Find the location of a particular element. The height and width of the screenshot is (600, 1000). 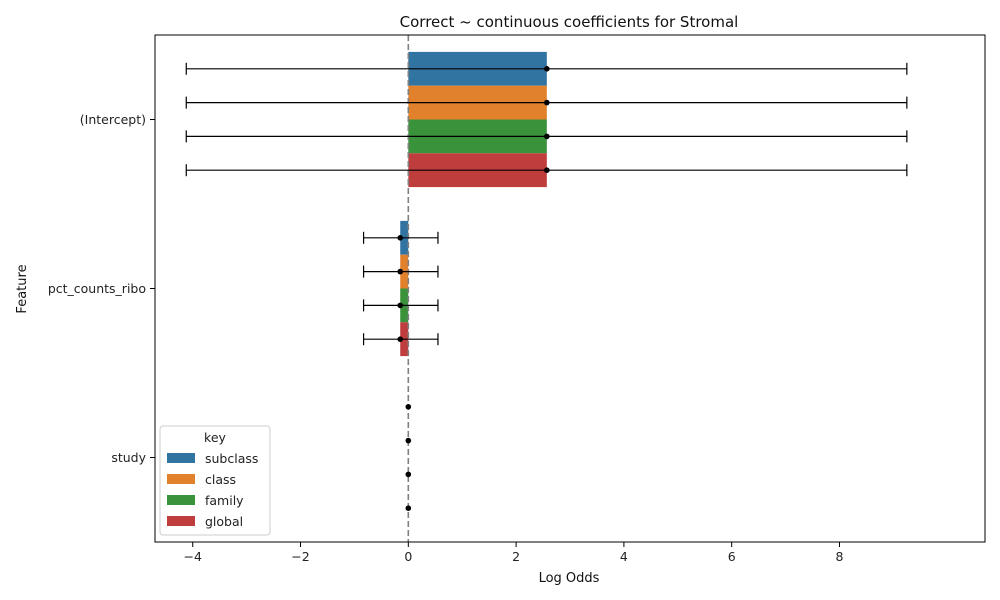

x-axis-label: Log Odds is located at coordinates (569, 578).